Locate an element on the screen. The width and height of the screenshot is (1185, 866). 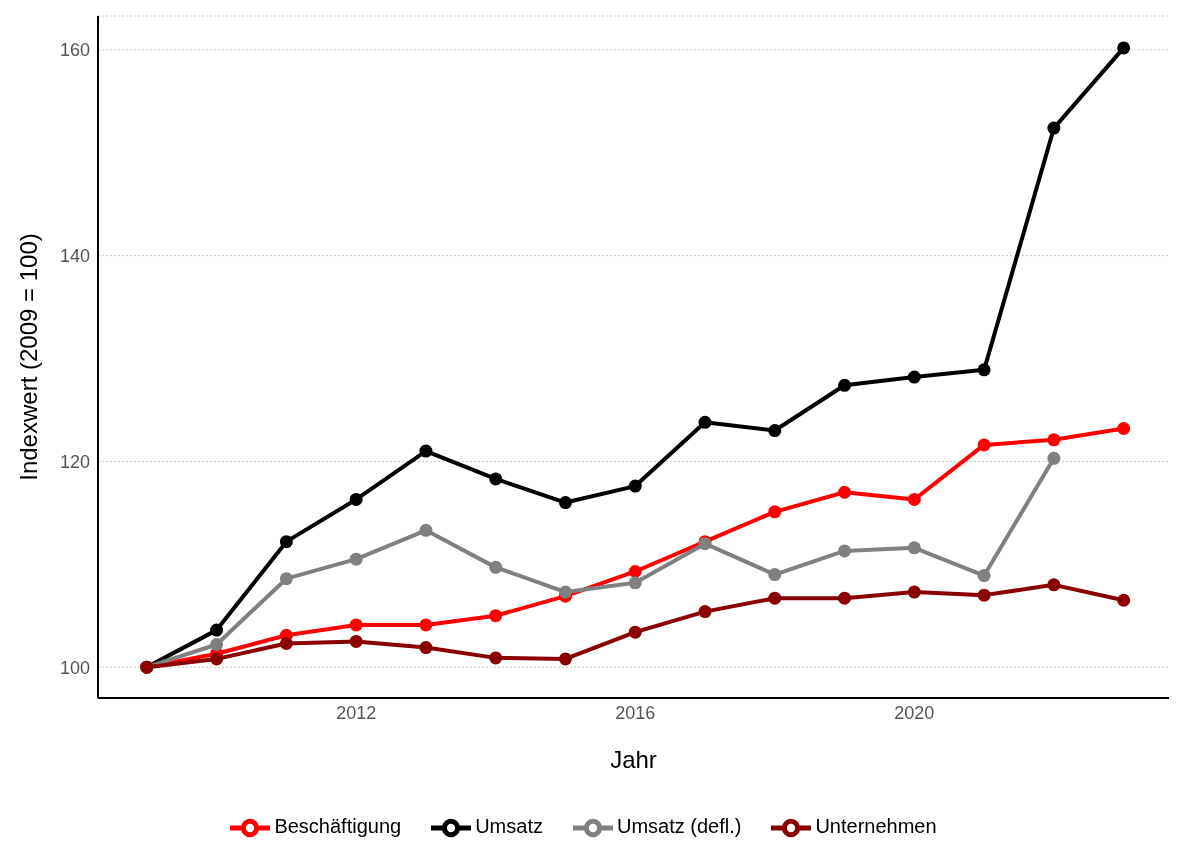
y-axis-title: Indexwert (2009 = 100) is located at coordinates (28, 357).